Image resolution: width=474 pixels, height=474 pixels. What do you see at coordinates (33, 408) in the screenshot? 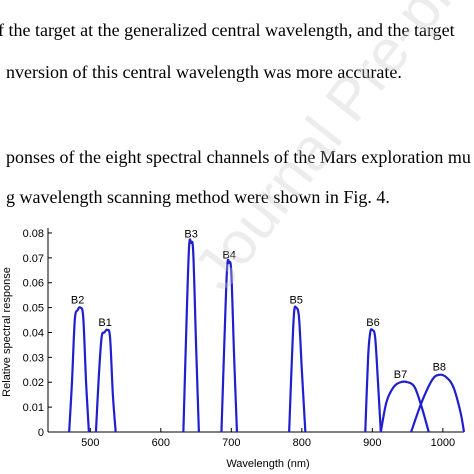
I see `y-tick-label: 0.01` at bounding box center [33, 408].